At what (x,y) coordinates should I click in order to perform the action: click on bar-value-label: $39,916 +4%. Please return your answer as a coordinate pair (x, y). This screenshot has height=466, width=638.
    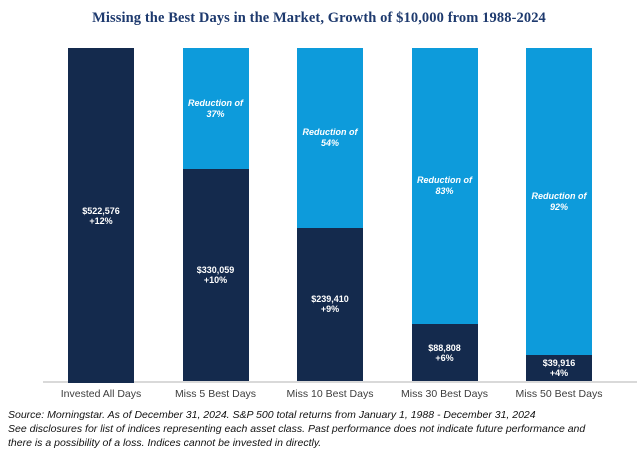
    Looking at the image, I should click on (559, 368).